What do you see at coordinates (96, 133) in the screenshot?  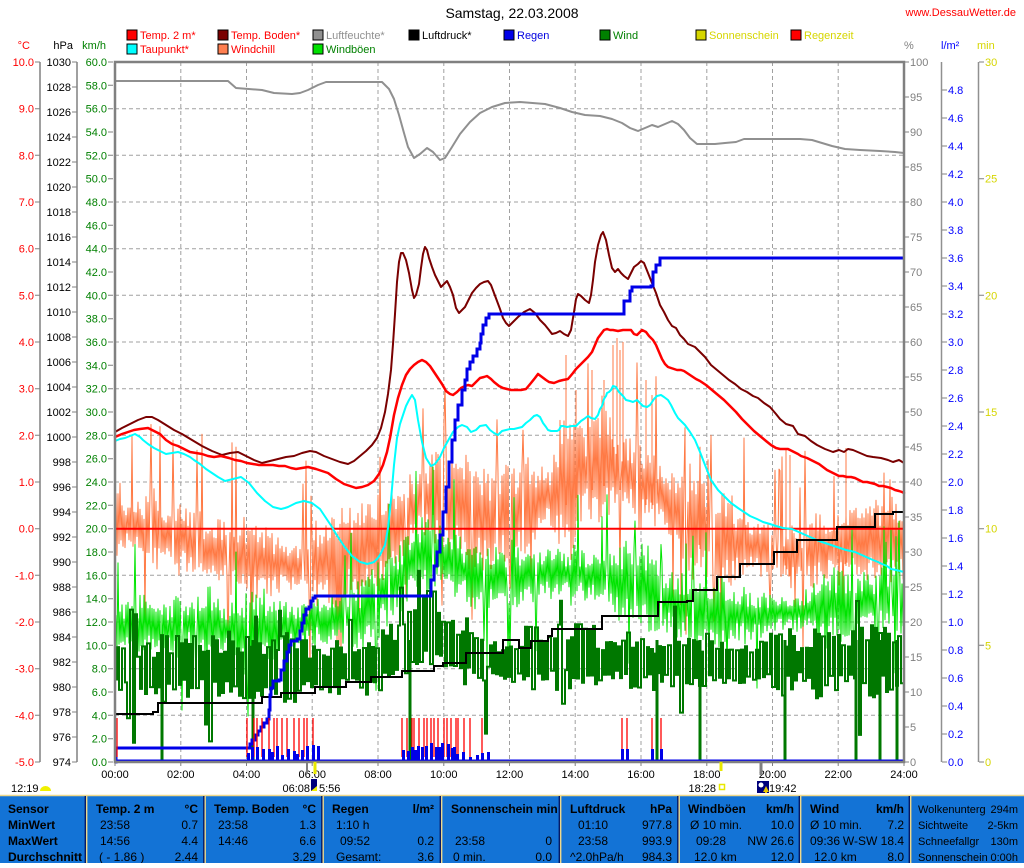 I see `svg-text: 54.0` at bounding box center [96, 133].